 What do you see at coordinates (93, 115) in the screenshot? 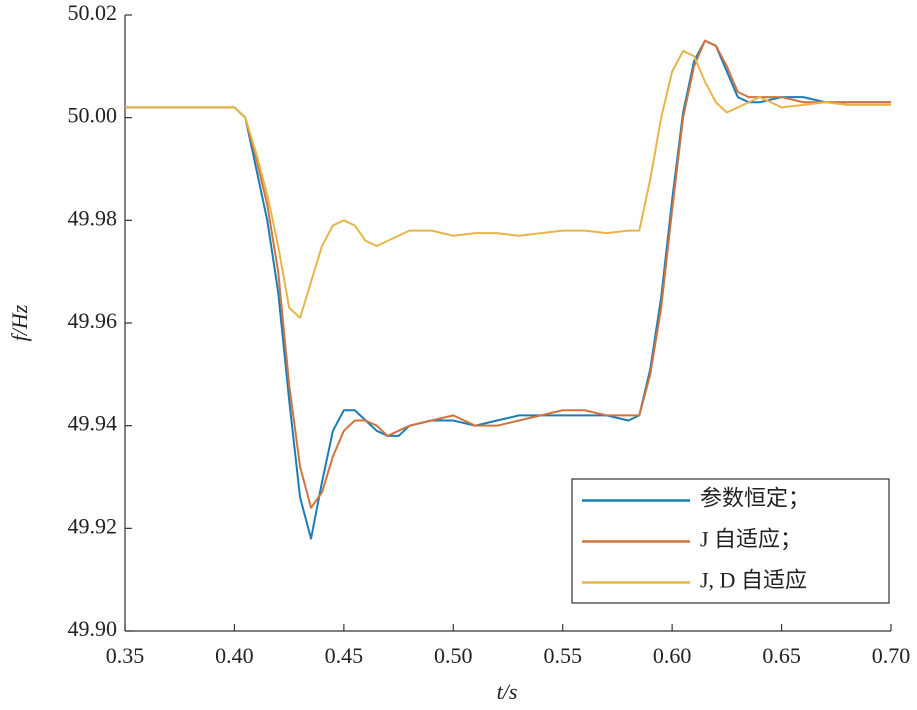
I see `y-tick-label: 50.00` at bounding box center [93, 115].